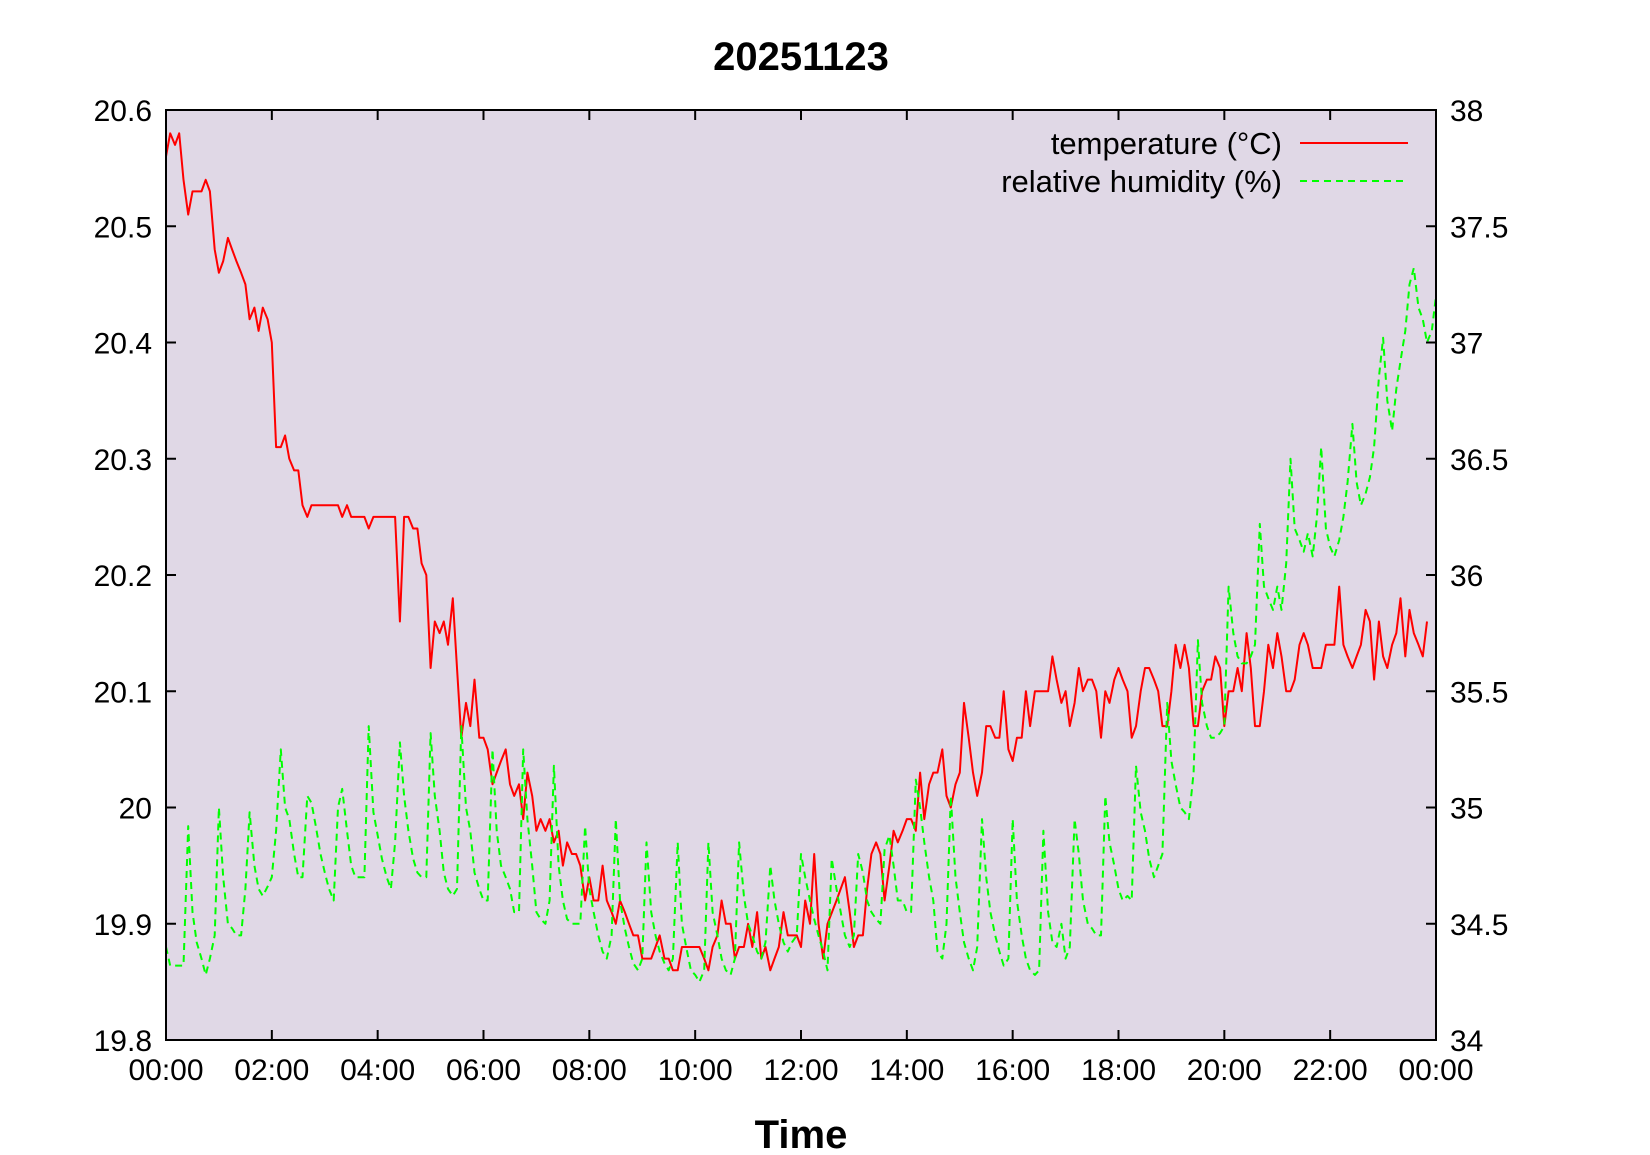 The height and width of the screenshot is (1155, 1650). Describe the element at coordinates (135, 809) in the screenshot. I see `y-tick-label: 20` at that location.